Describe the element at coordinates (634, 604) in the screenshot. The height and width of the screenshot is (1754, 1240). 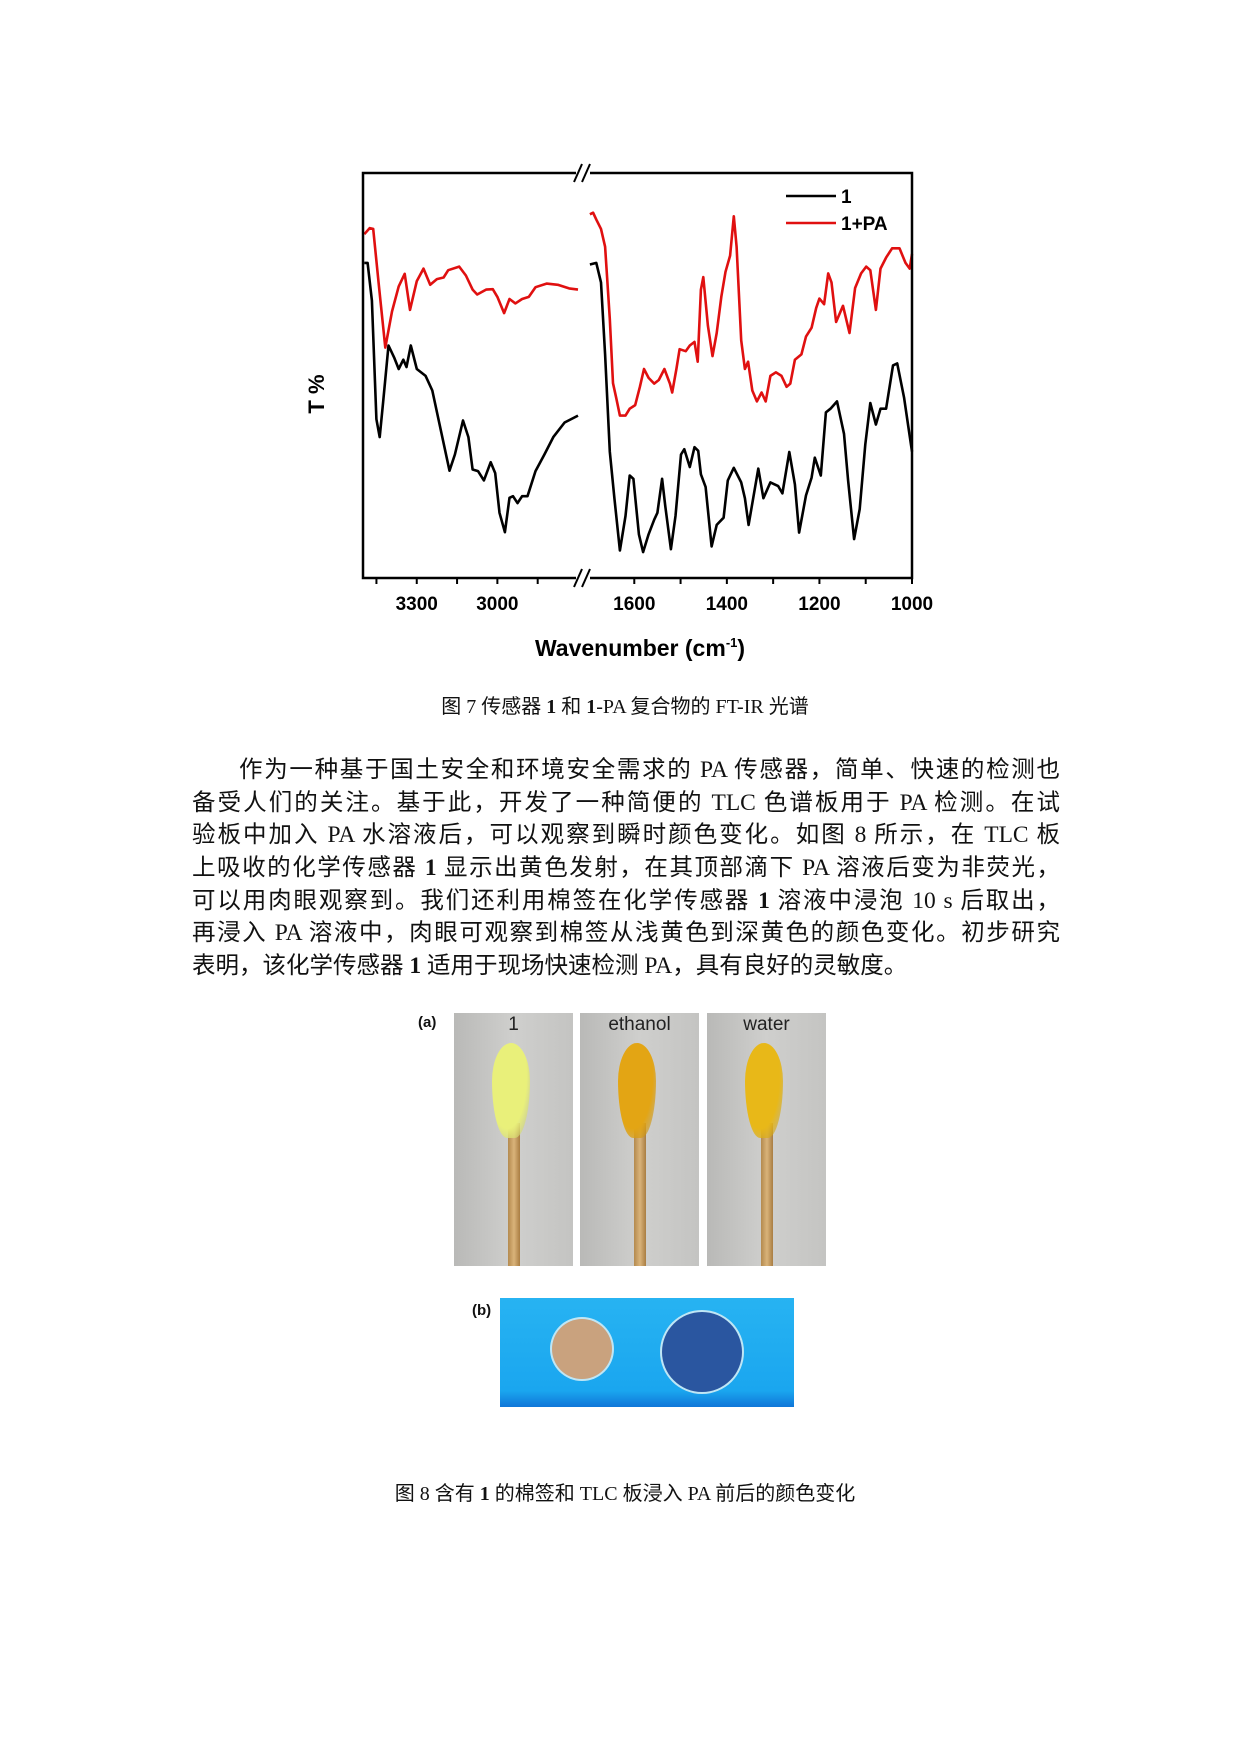
I see `x-tick-label: 1600` at that location.